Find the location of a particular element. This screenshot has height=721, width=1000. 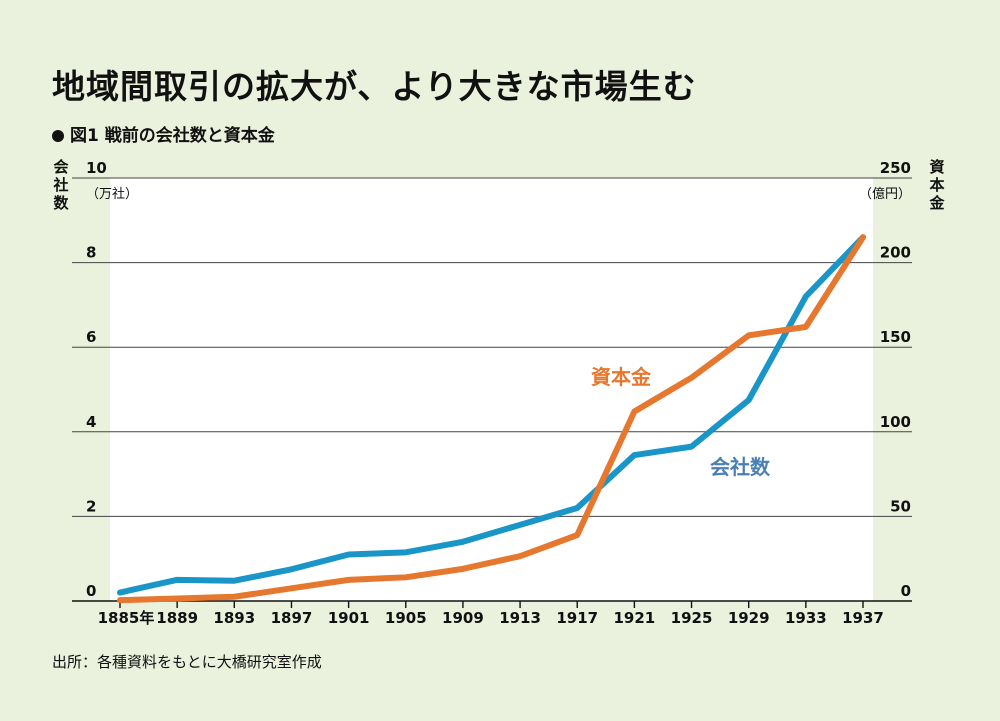

x-tick-label: 1917 is located at coordinates (577, 618).